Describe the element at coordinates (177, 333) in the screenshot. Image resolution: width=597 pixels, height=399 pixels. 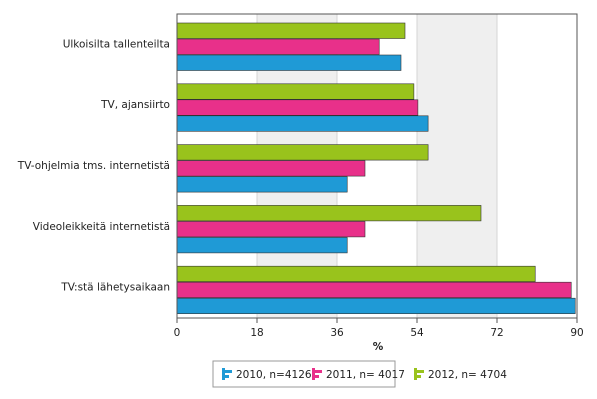
I see `x-tick-label: 0` at that location.